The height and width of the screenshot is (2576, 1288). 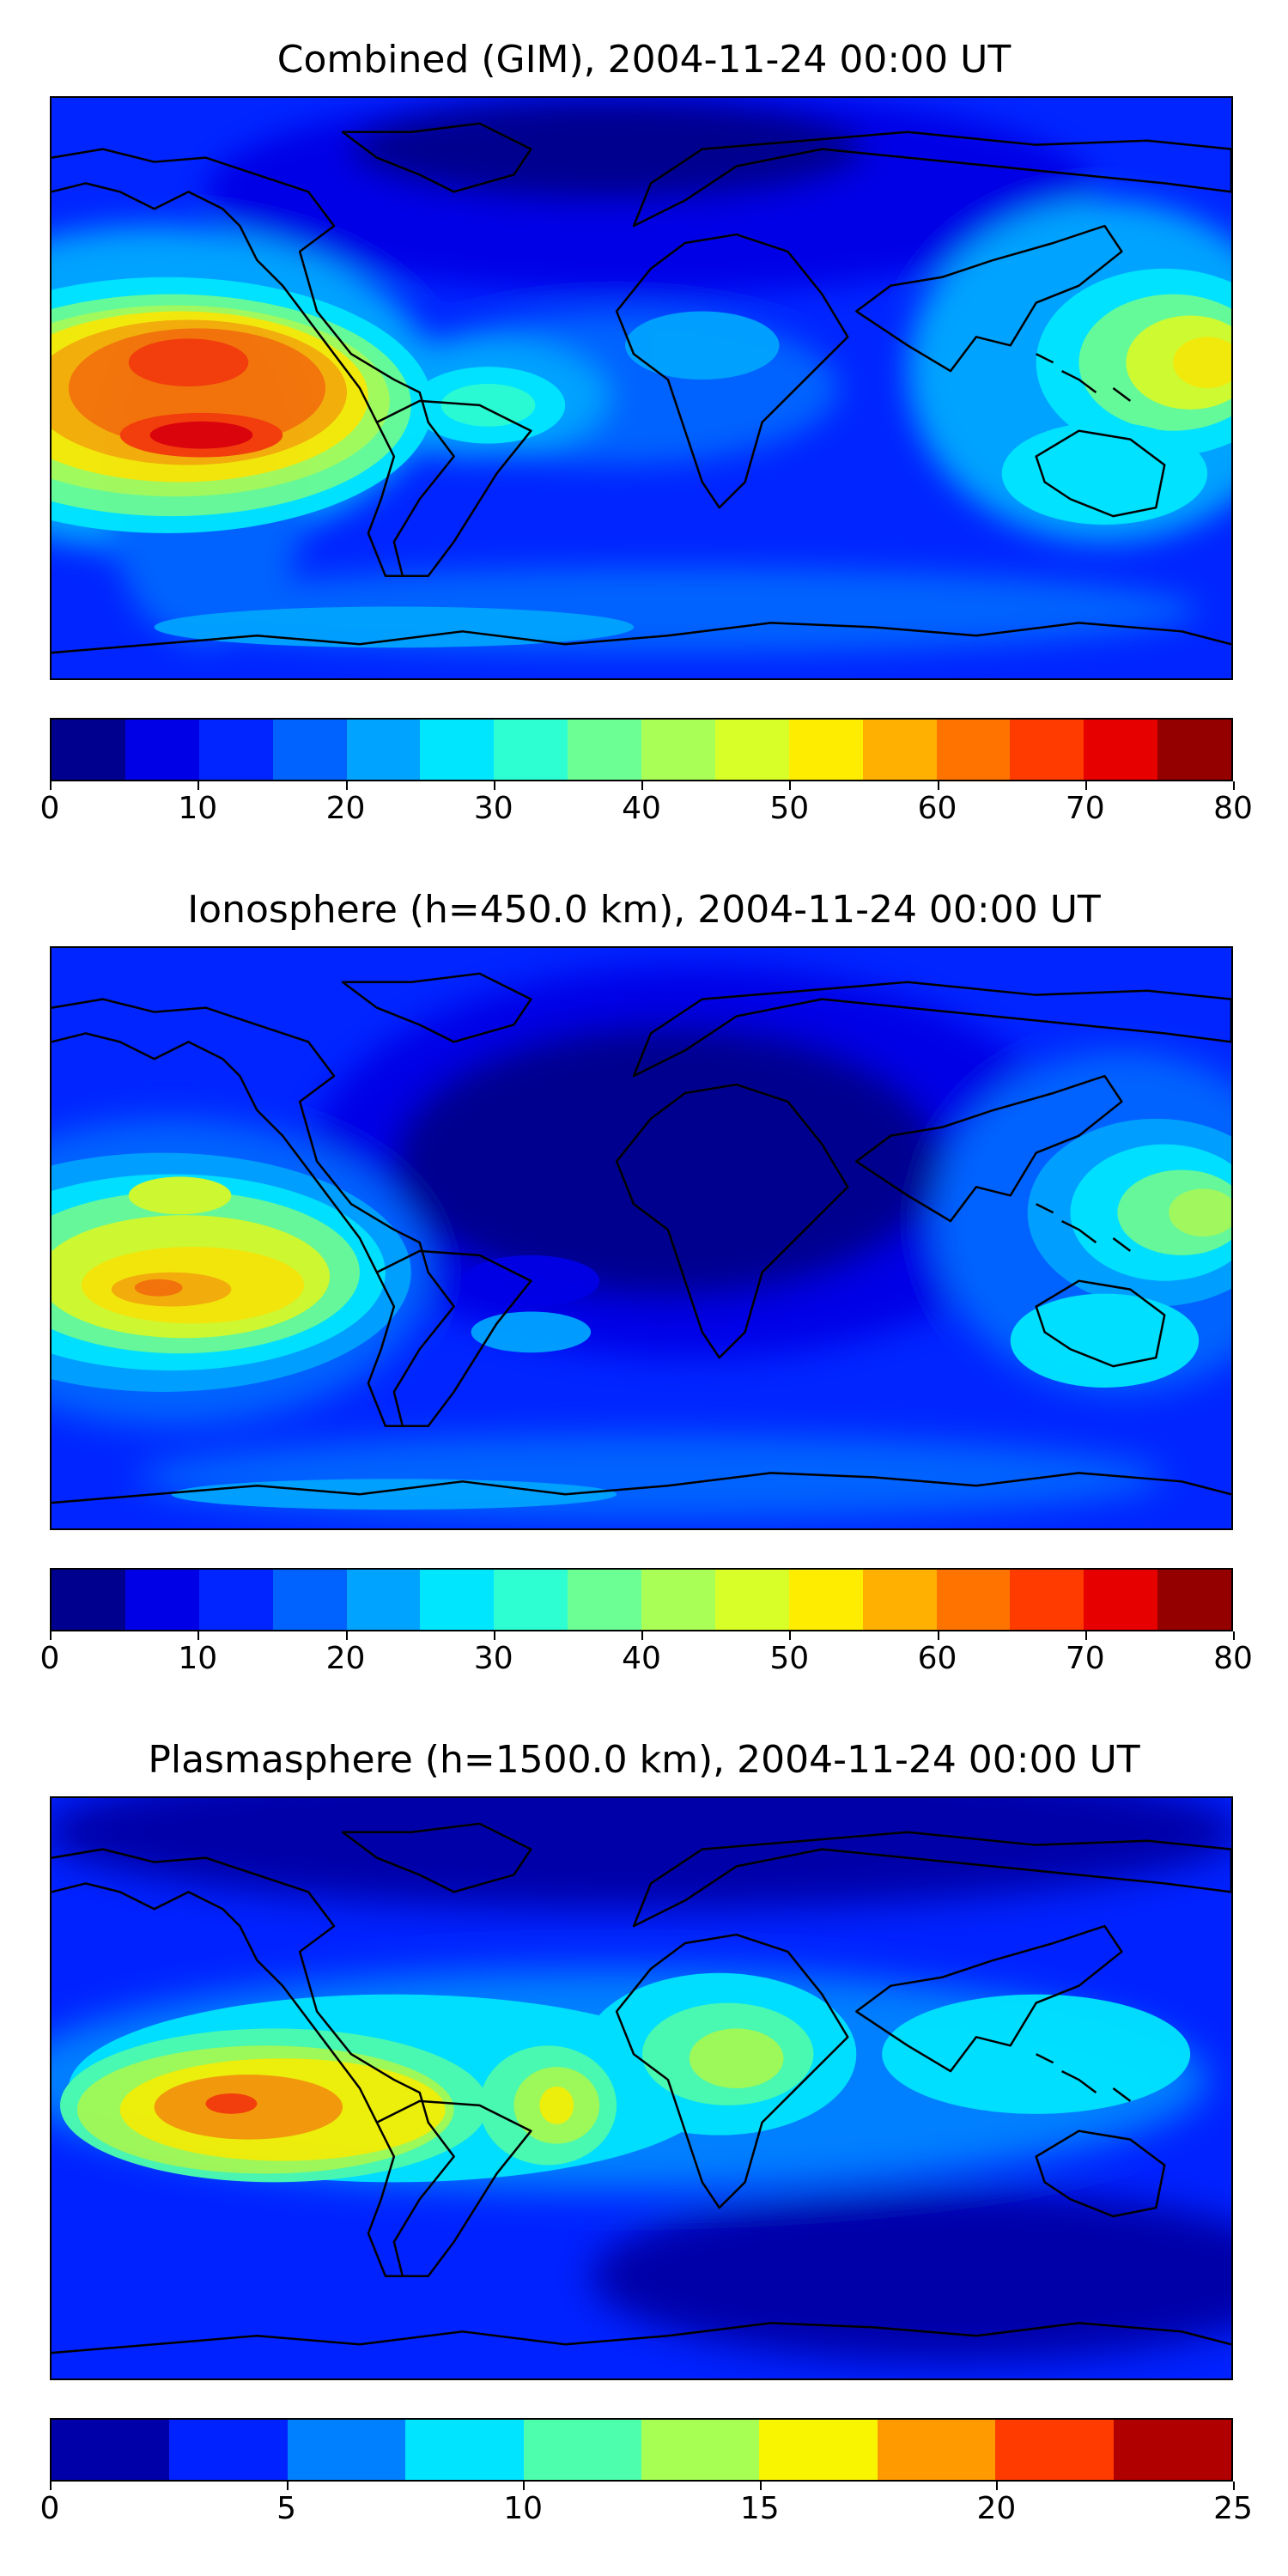 I want to click on colorbar-ticks: 0 5 10 15 20 25, so click(x=647, y=2507).